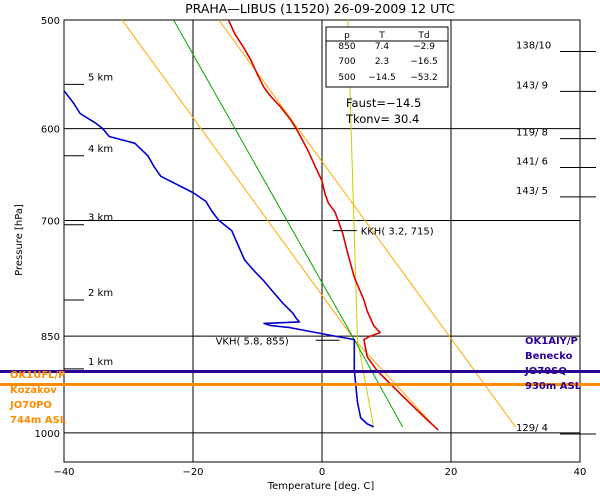 The width and height of the screenshot is (600, 500). I want to click on station-left-line: Kozákov, so click(33, 390).